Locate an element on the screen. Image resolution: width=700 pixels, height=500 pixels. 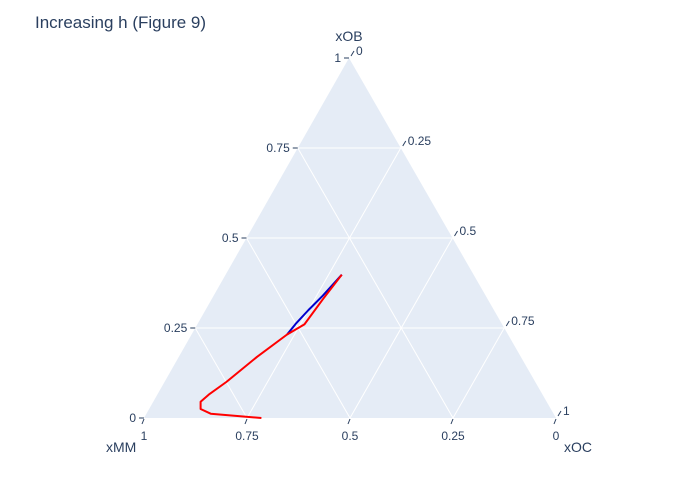
tick-label-a-0: 0 is located at coordinates (132, 418).